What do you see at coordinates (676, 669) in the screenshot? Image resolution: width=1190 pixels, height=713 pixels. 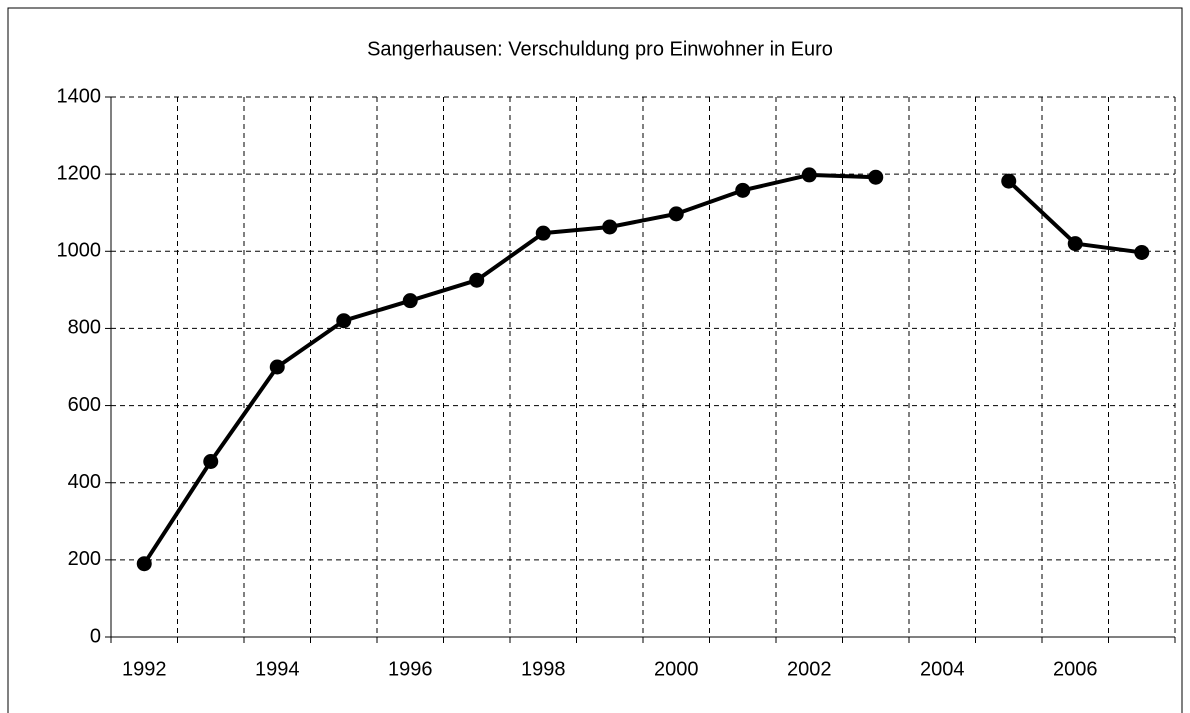 I see `x-tick-label: 2000` at bounding box center [676, 669].